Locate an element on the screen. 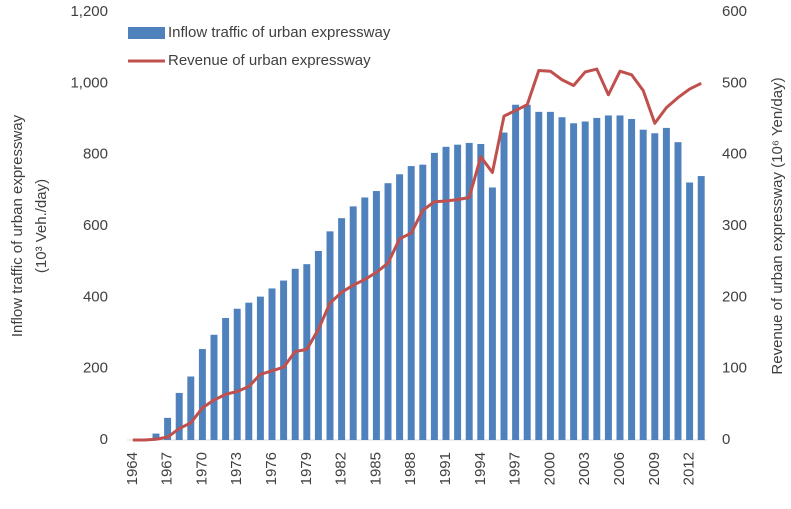  x-tick-label: 2012 is located at coordinates (689, 468).